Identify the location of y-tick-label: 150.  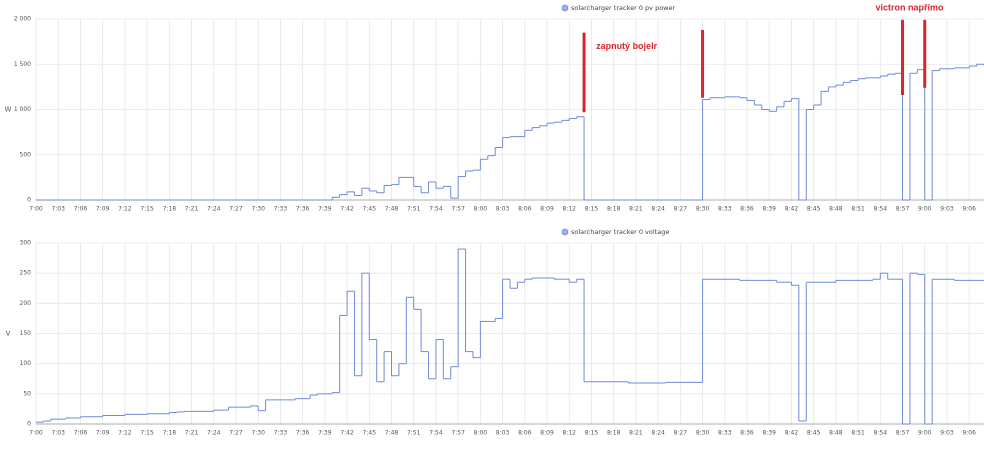
(26, 333).